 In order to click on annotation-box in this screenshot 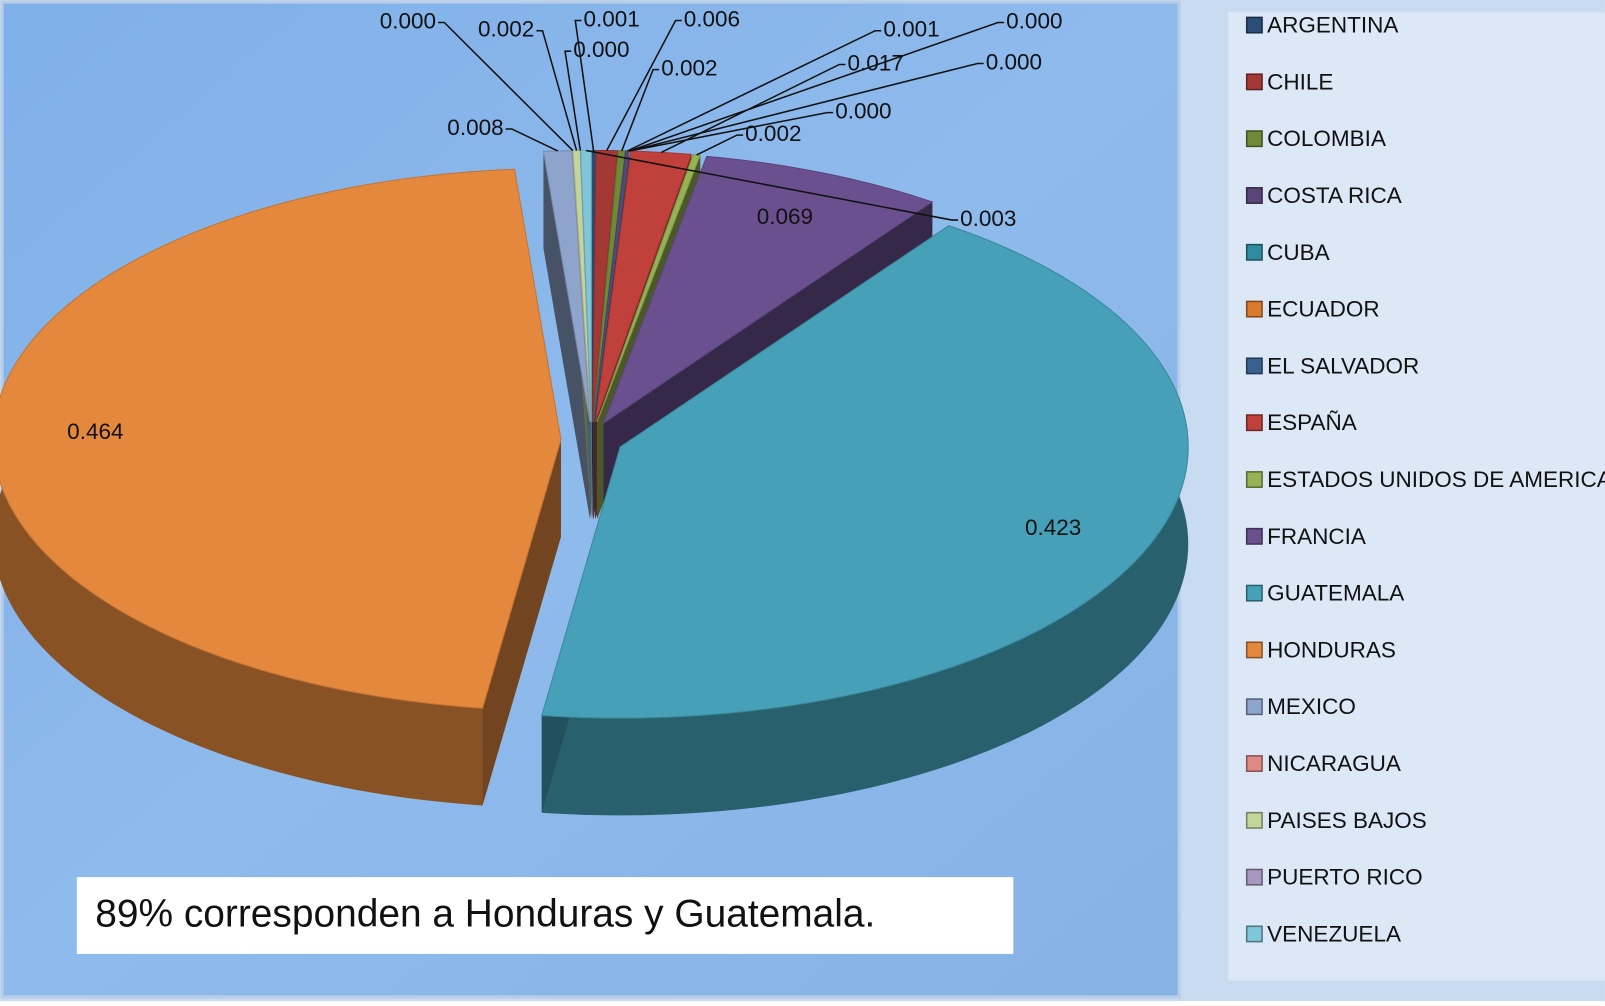, I will do `click(545, 915)`.